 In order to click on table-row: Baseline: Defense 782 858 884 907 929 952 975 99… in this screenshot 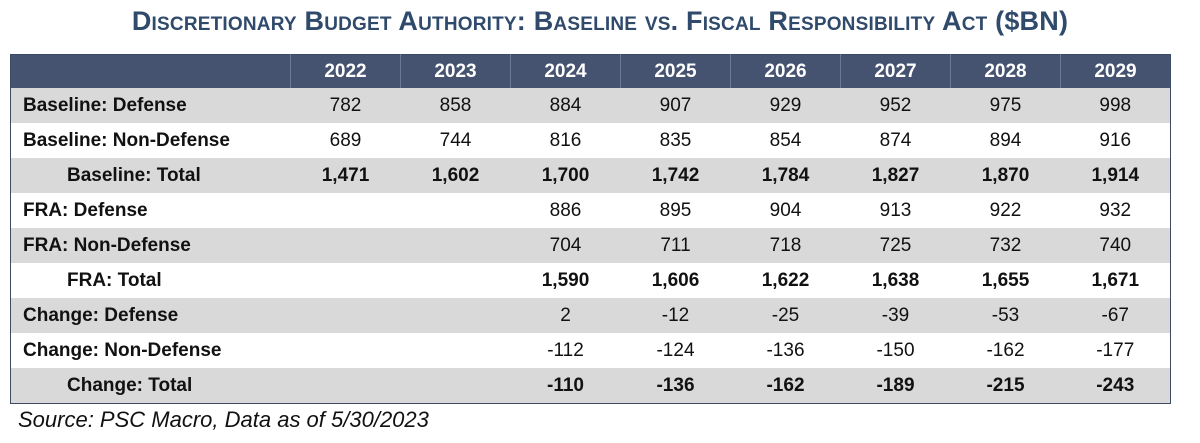, I will do `click(590, 105)`.